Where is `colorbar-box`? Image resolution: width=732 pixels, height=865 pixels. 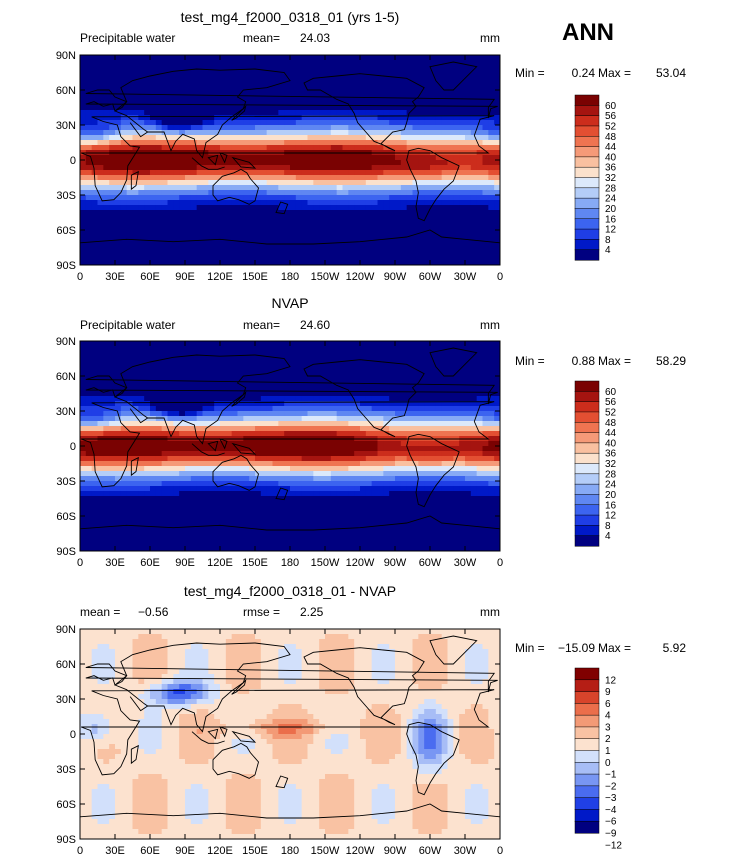
colorbar-box is located at coordinates (587, 203).